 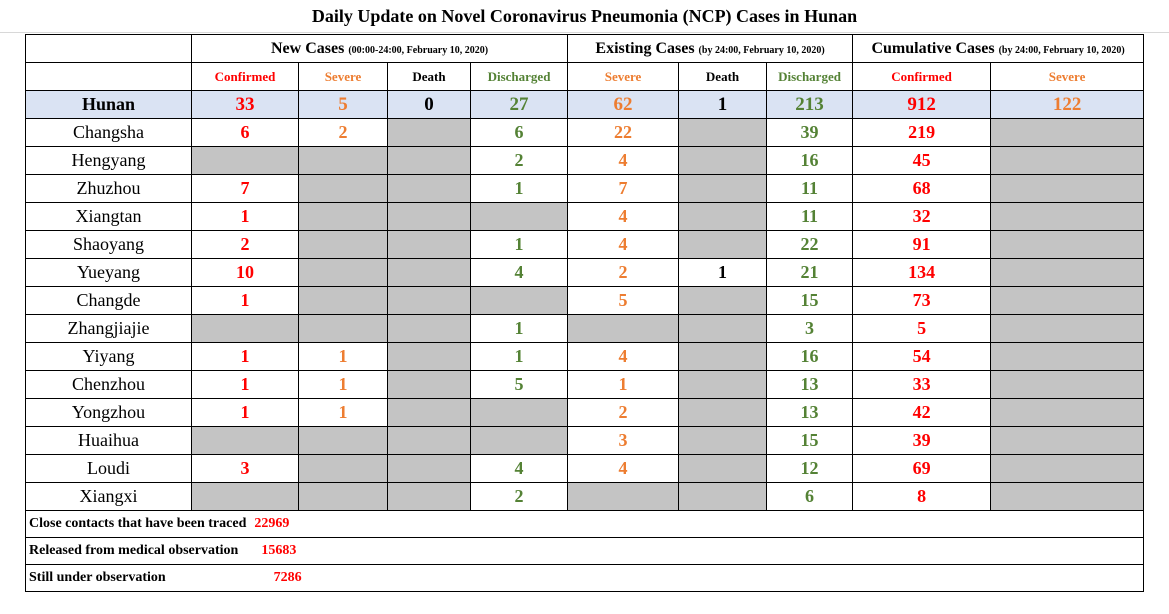 What do you see at coordinates (623, 300) in the screenshot?
I see `value-cell: 5` at bounding box center [623, 300].